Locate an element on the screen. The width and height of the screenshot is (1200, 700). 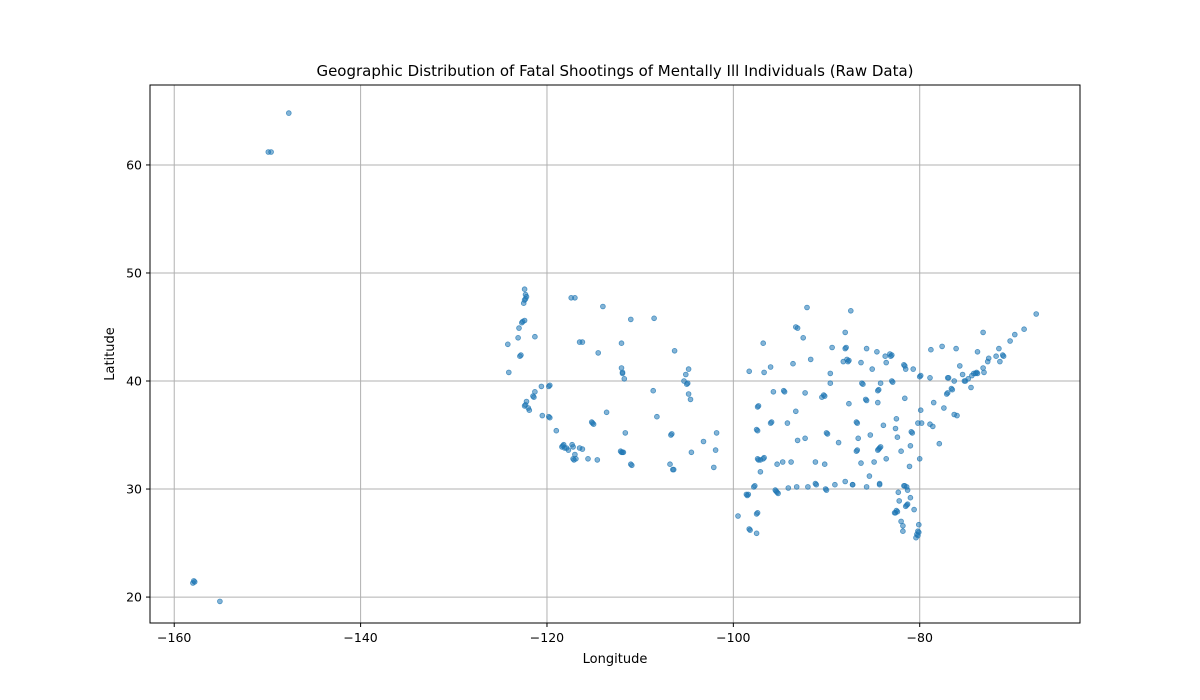
x-tick-label: −120 is located at coordinates (547, 637).